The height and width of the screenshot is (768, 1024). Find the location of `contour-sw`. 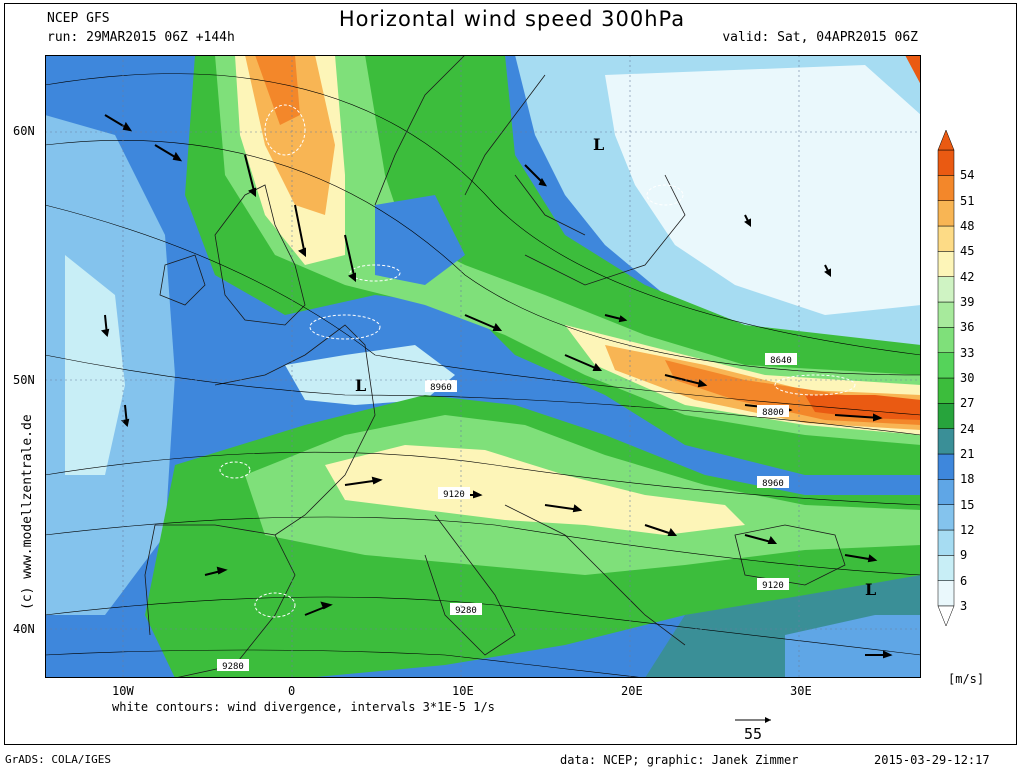

contour-sw is located at coordinates (345, 663).